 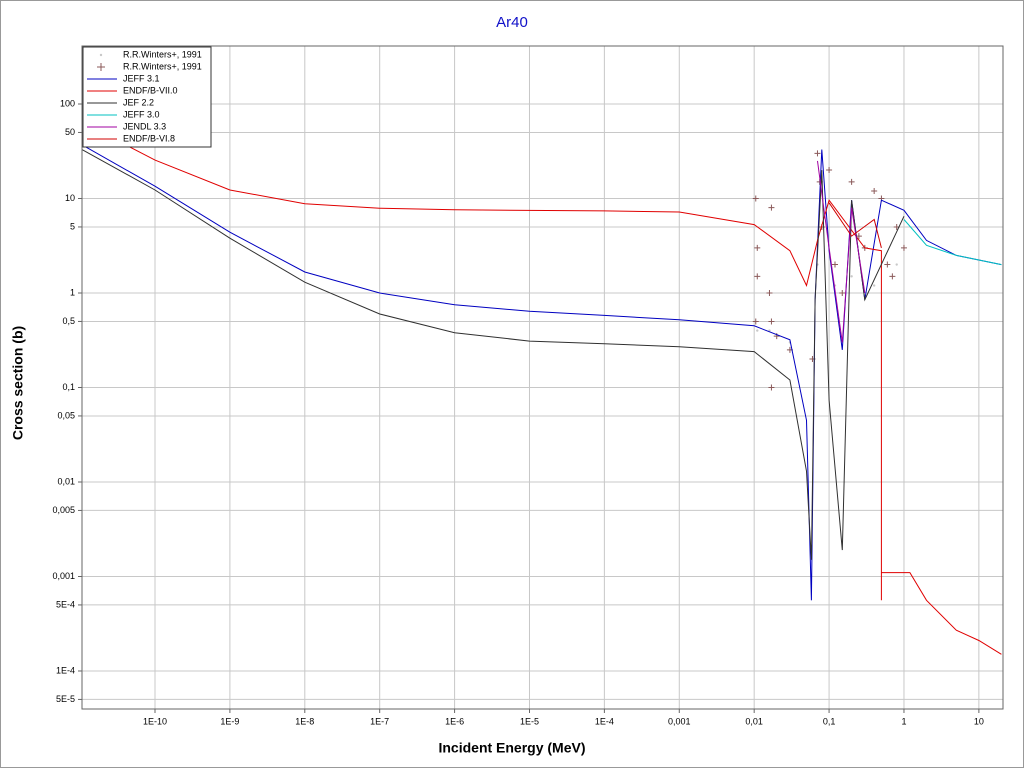 I want to click on legend-box, so click(x=147, y=97).